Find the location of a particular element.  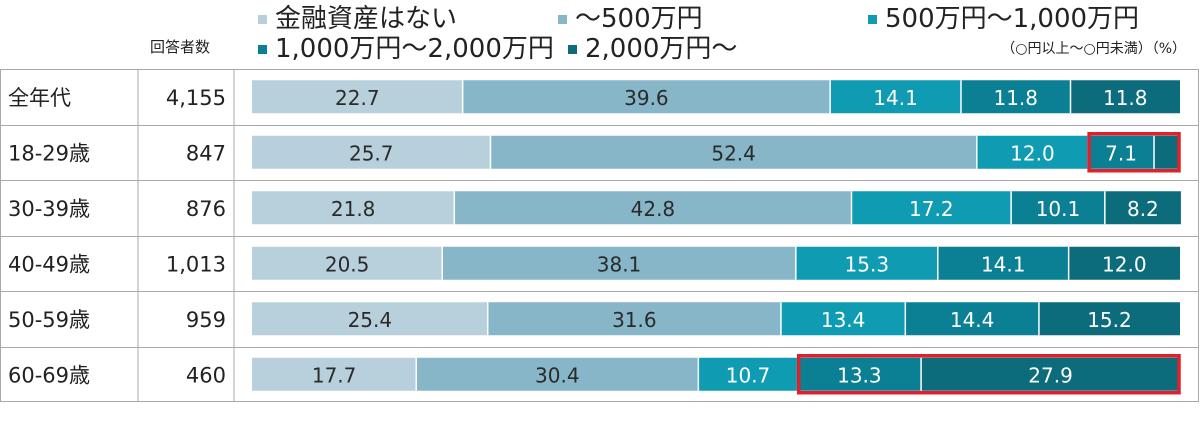

bar-data-label: 8.2 is located at coordinates (1143, 209).